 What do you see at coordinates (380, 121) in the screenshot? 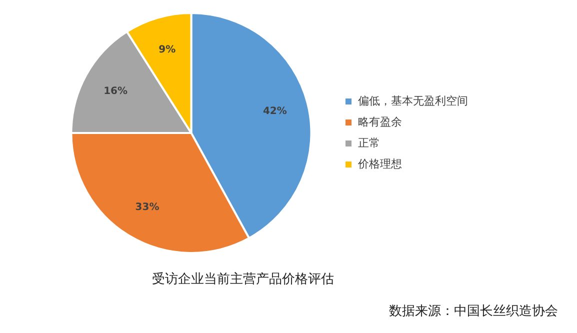
I see `legend-label: 略有盈余` at bounding box center [380, 121].